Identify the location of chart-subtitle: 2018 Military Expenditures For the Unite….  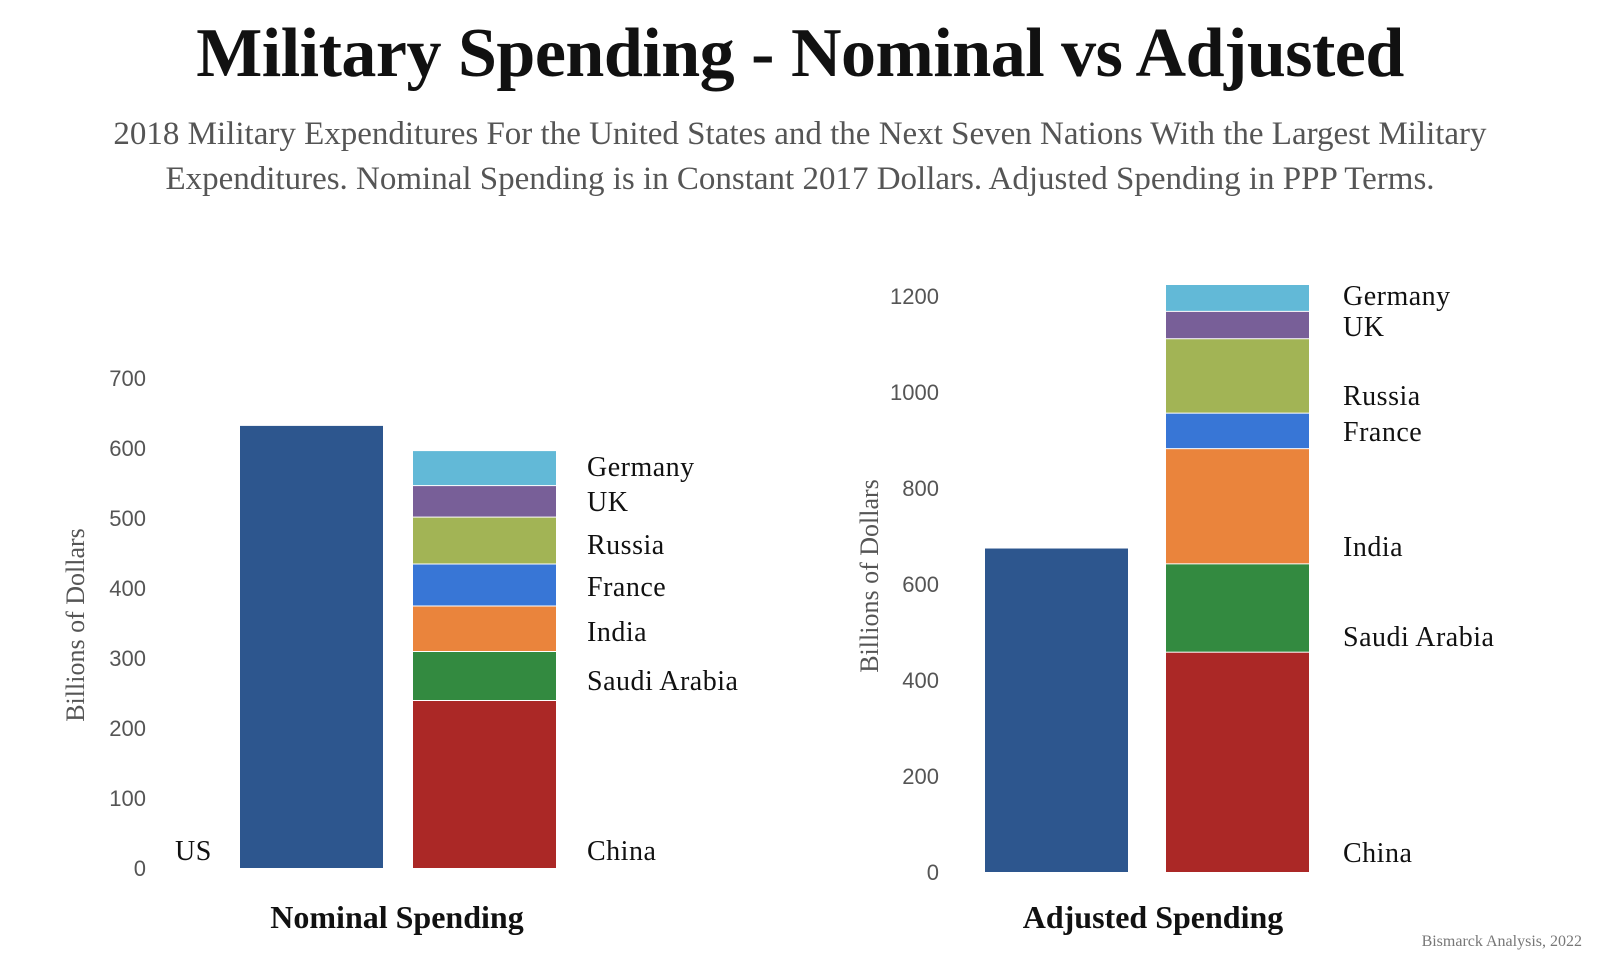
(800, 157).